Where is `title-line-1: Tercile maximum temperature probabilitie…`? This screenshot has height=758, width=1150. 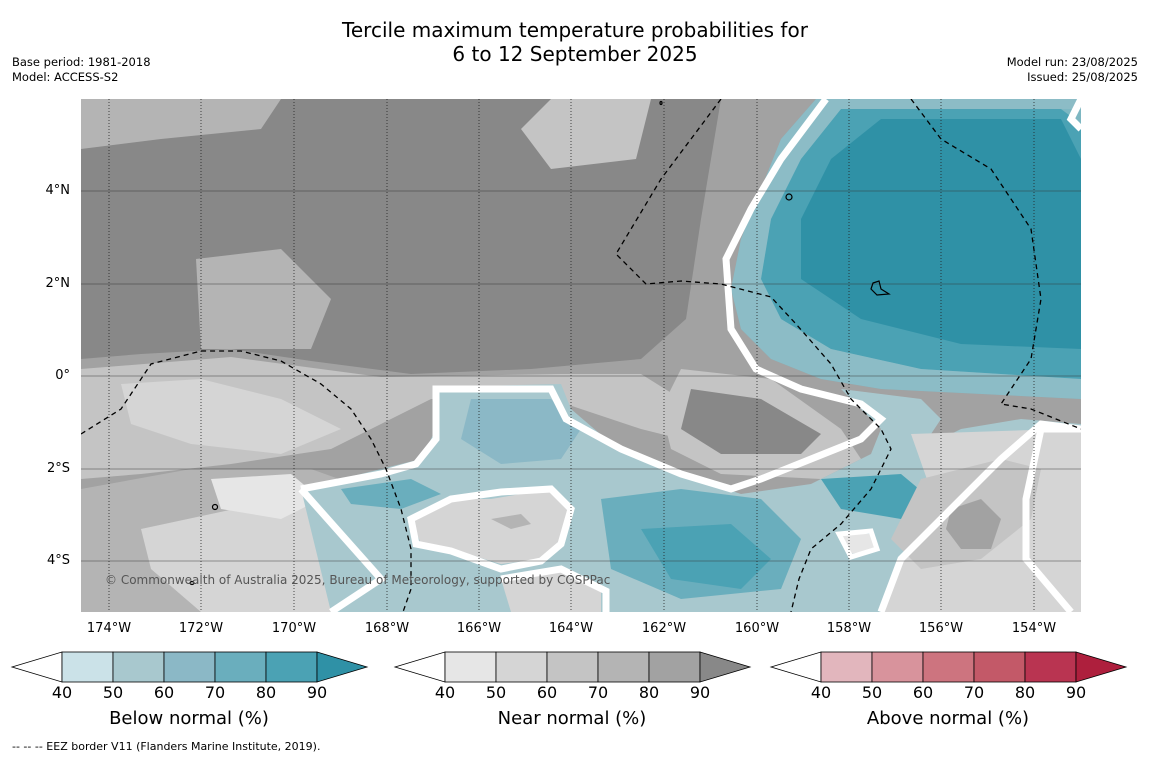
title-line-1: Tercile maximum temperature probabilitie… is located at coordinates (575, 30).